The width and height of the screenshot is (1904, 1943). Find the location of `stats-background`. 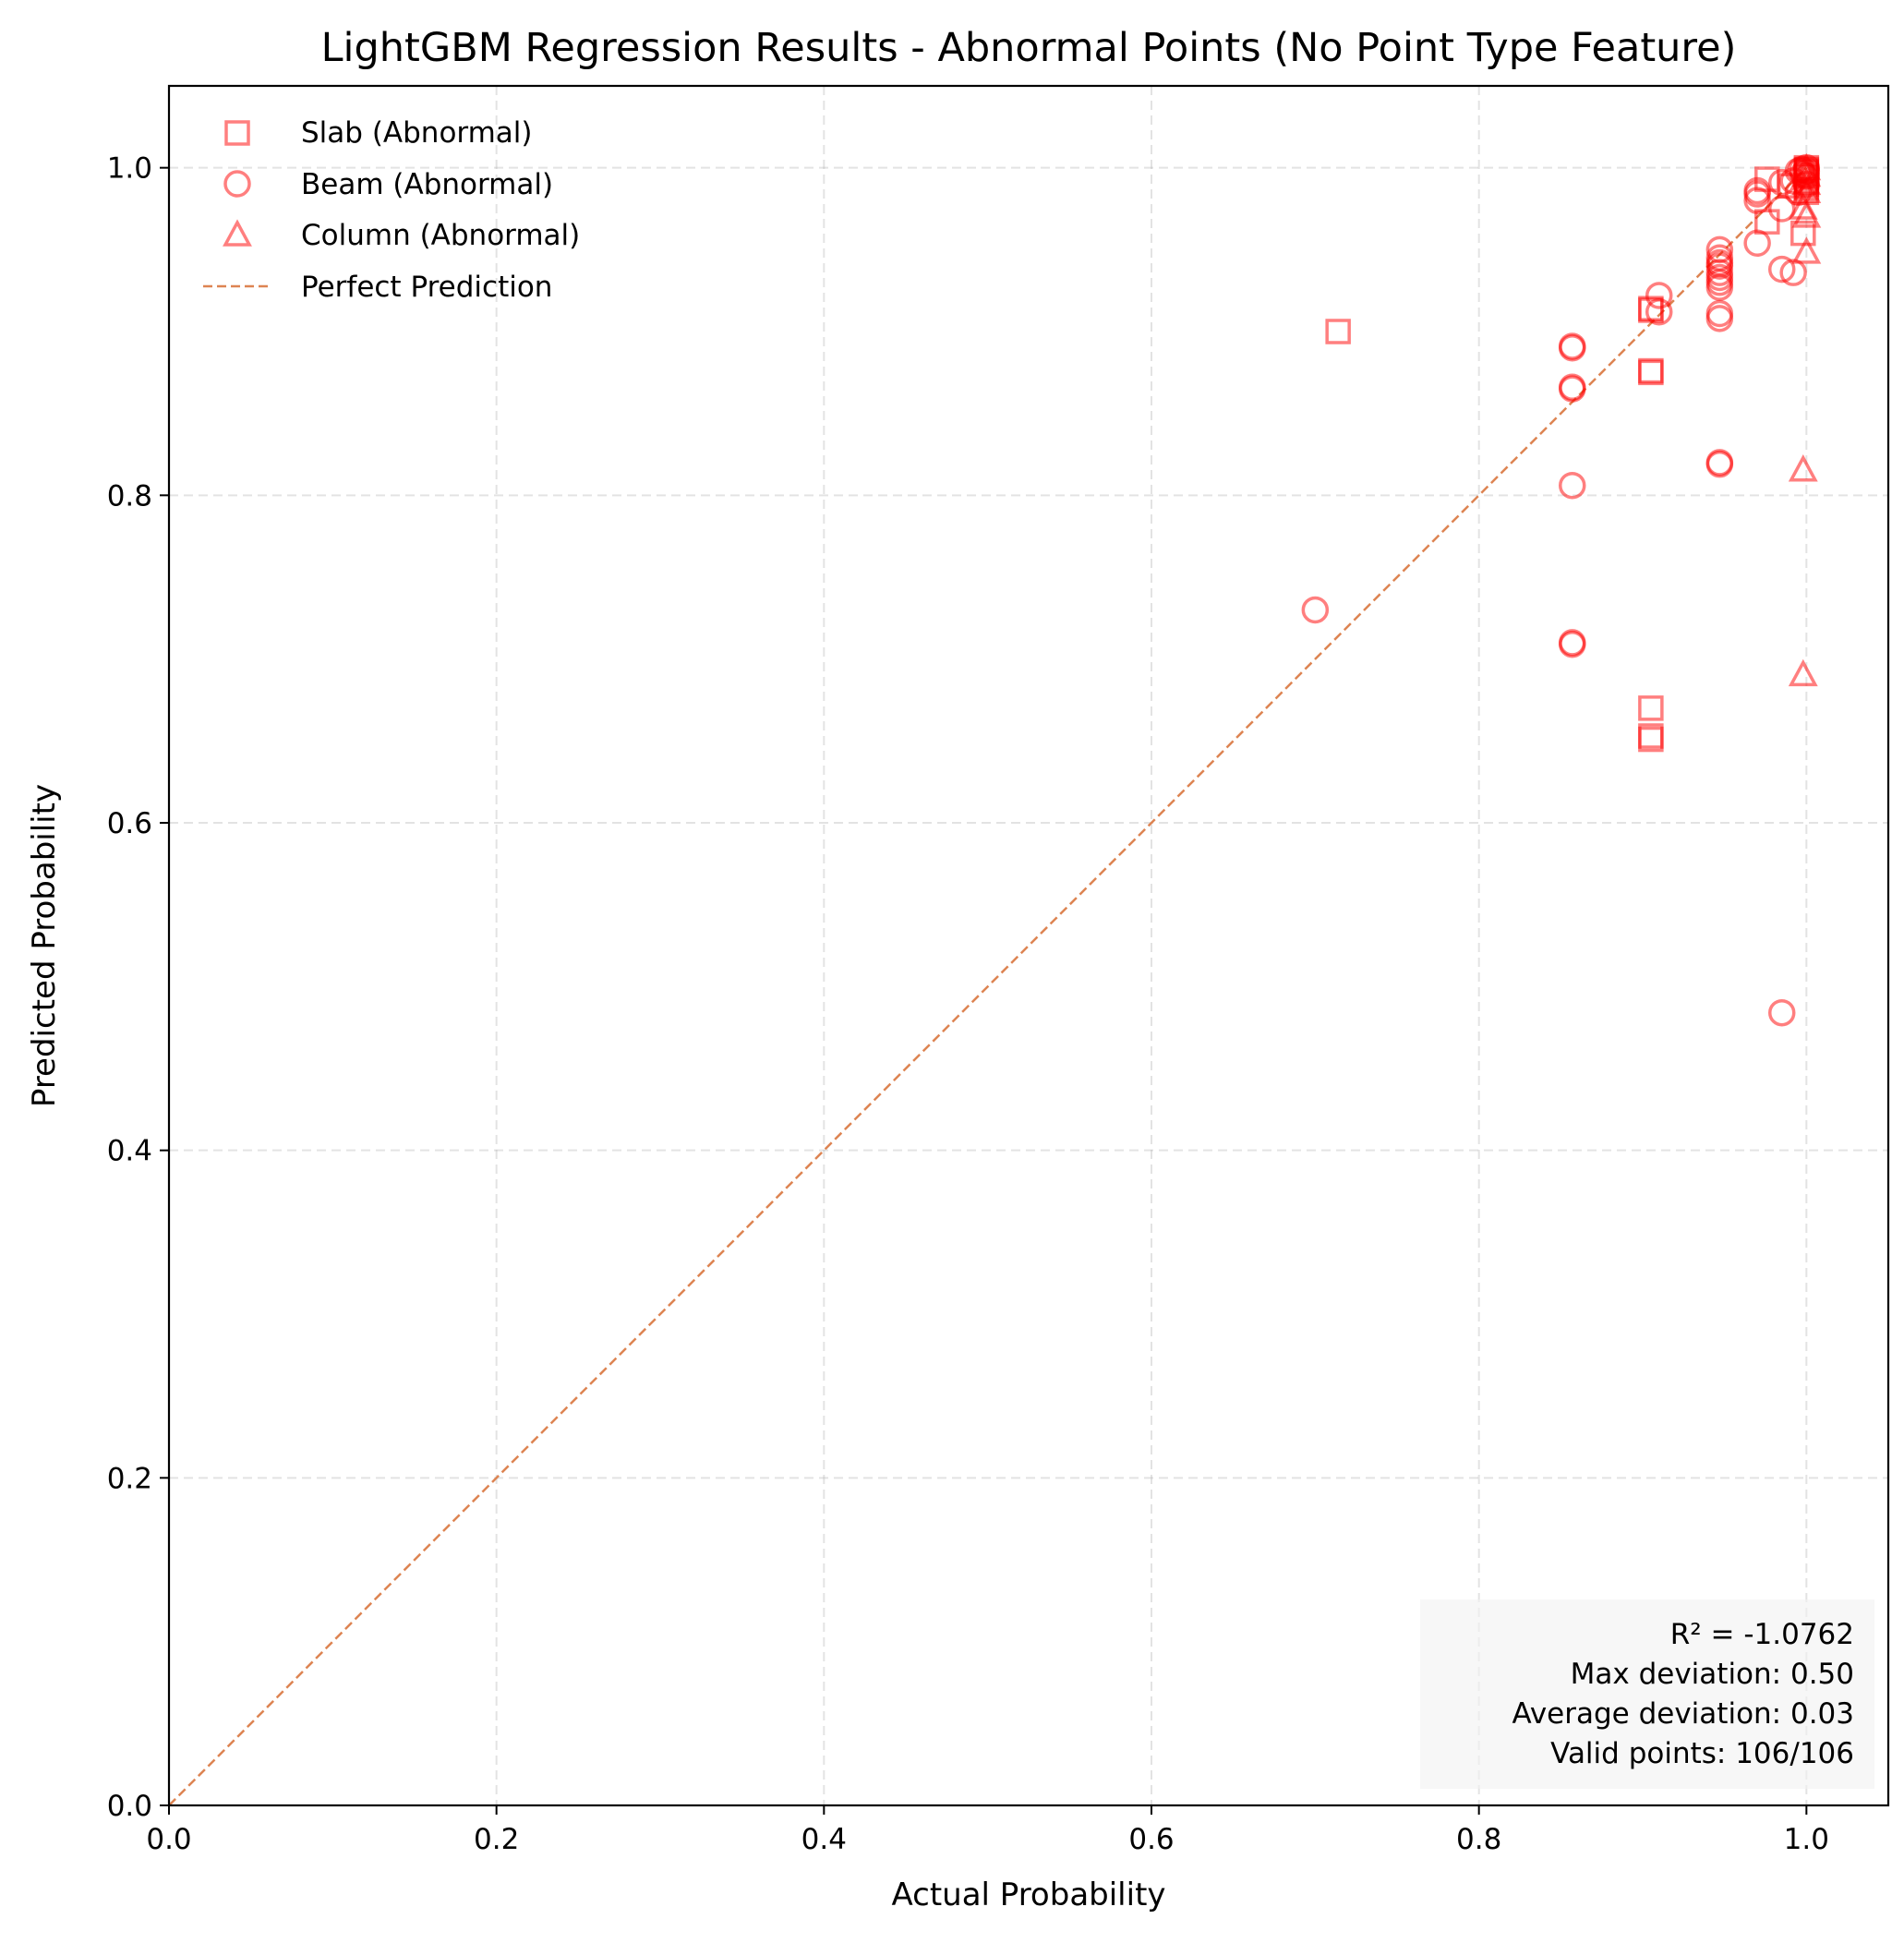

stats-background is located at coordinates (1647, 1694).